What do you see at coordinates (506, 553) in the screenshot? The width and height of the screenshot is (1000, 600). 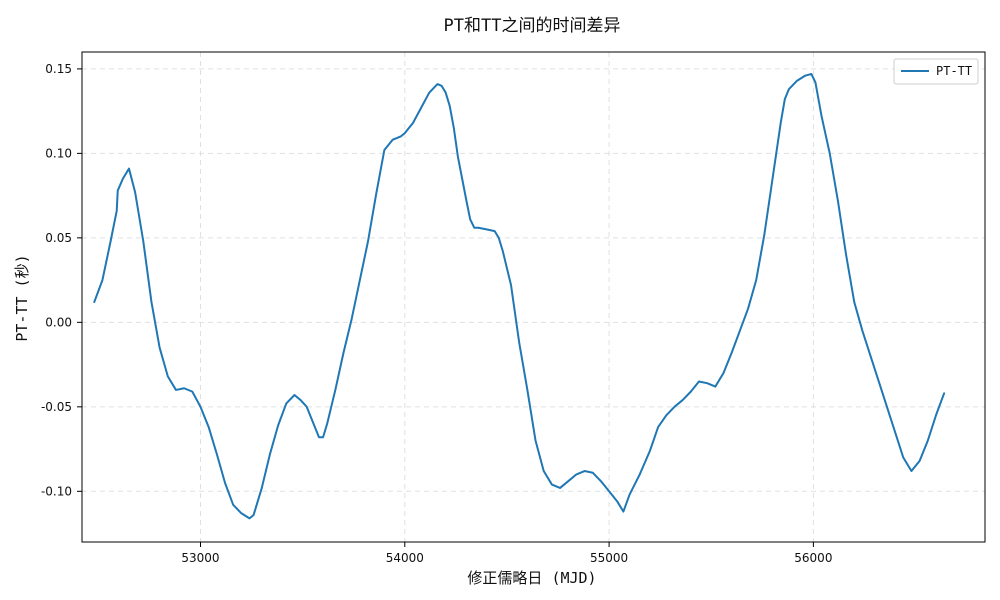 I see `x-axis-ticks: 53000 54000 55000 56000` at bounding box center [506, 553].